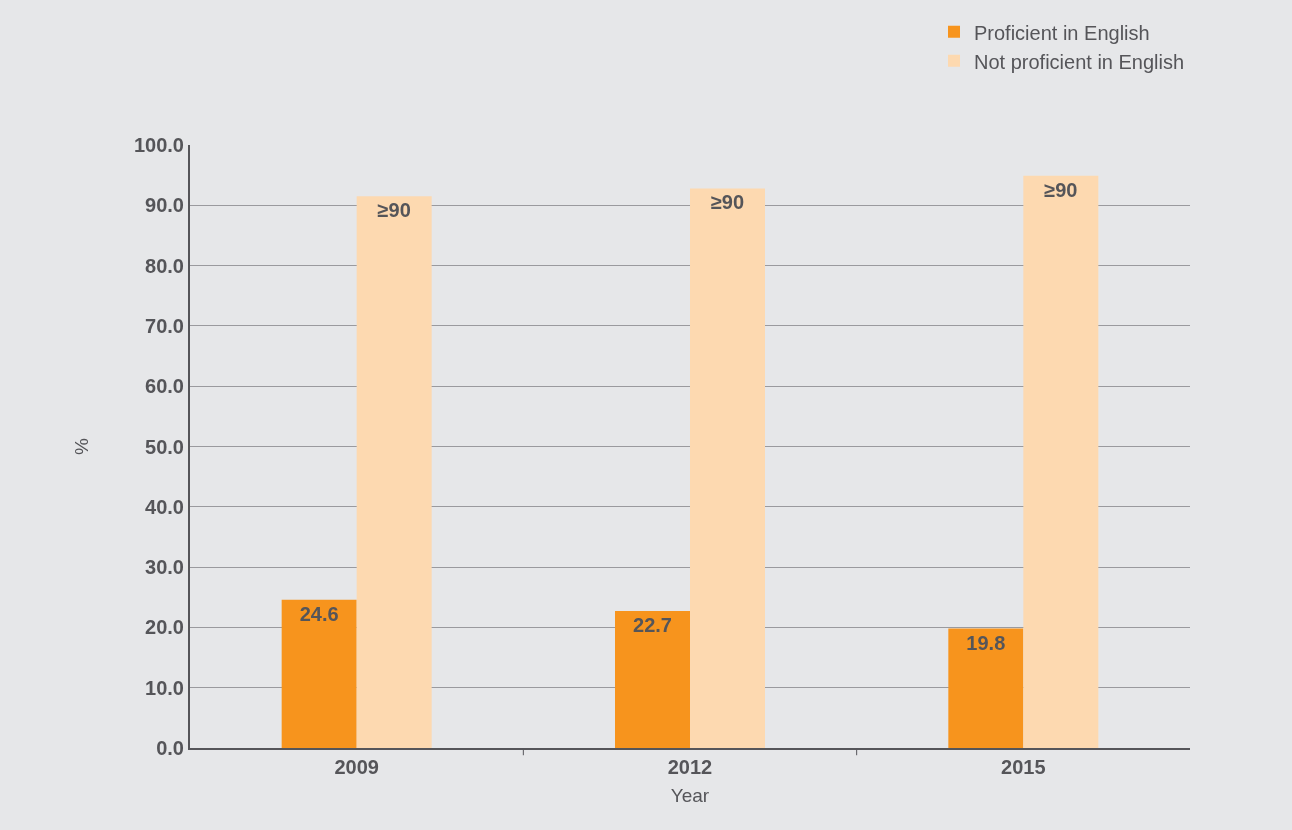  I want to click on y-tick-label: 100.0, so click(158, 145).